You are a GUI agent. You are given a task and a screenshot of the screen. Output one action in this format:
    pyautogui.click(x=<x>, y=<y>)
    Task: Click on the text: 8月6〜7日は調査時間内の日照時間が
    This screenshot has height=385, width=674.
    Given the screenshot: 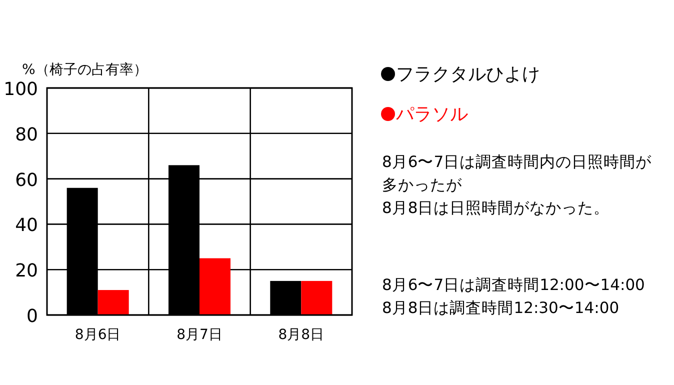 What is the action you would take?
    pyautogui.click(x=517, y=162)
    